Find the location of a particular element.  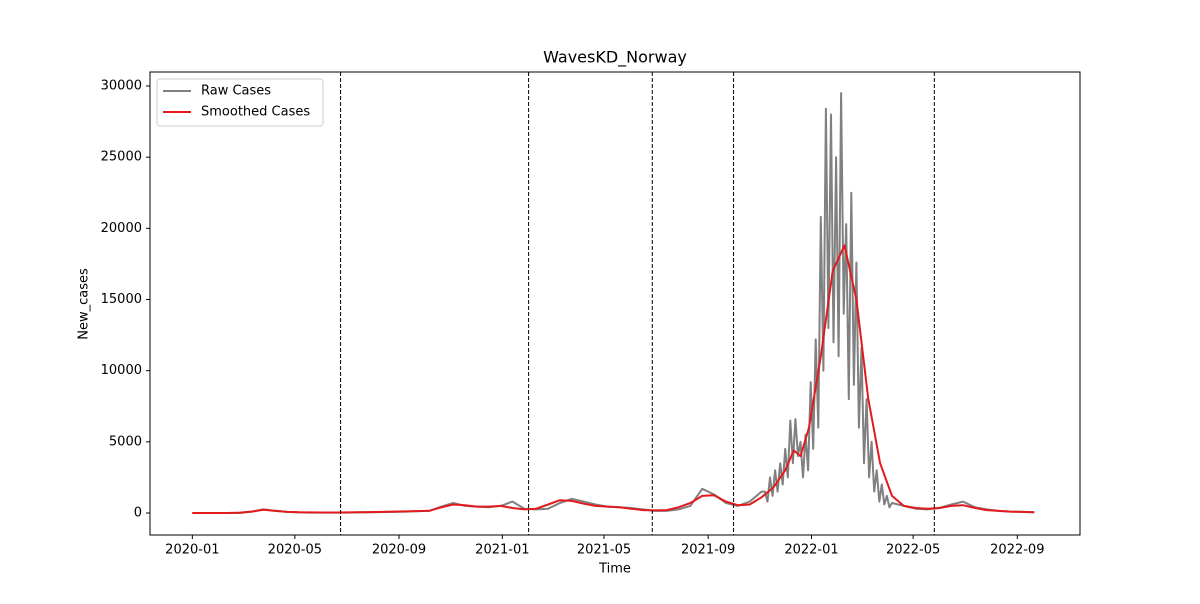

chart-title: WavesKD_Norway is located at coordinates (615, 58).